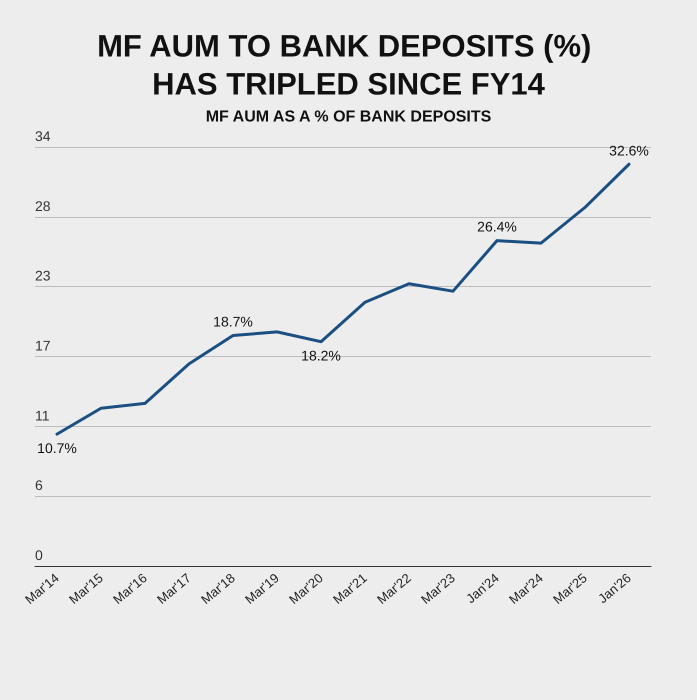 Image resolution: width=697 pixels, height=700 pixels. Describe the element at coordinates (39, 555) in the screenshot. I see `y-tick-label: 0` at that location.